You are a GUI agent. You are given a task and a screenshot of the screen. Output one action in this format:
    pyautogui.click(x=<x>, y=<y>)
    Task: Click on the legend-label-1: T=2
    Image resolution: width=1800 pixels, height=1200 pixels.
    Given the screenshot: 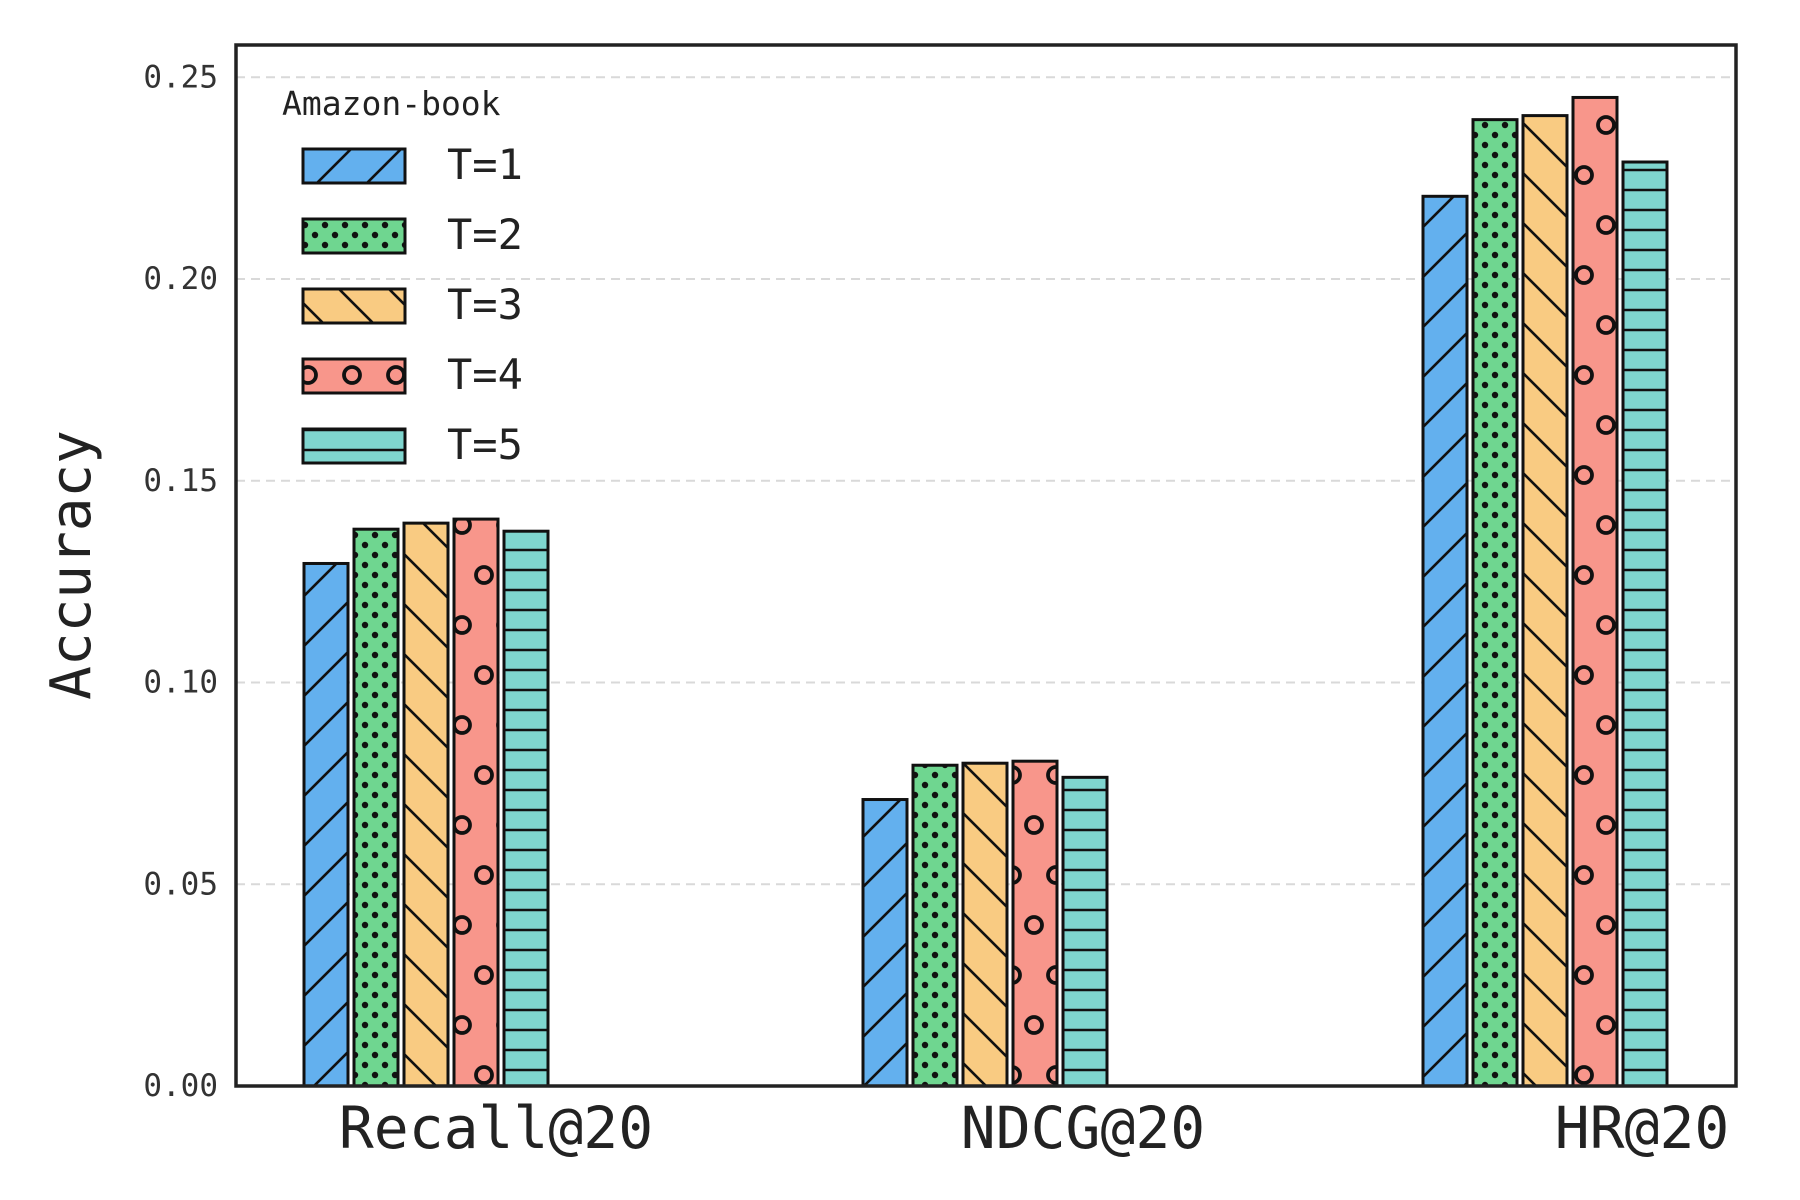 What is the action you would take?
    pyautogui.click(x=485, y=234)
    